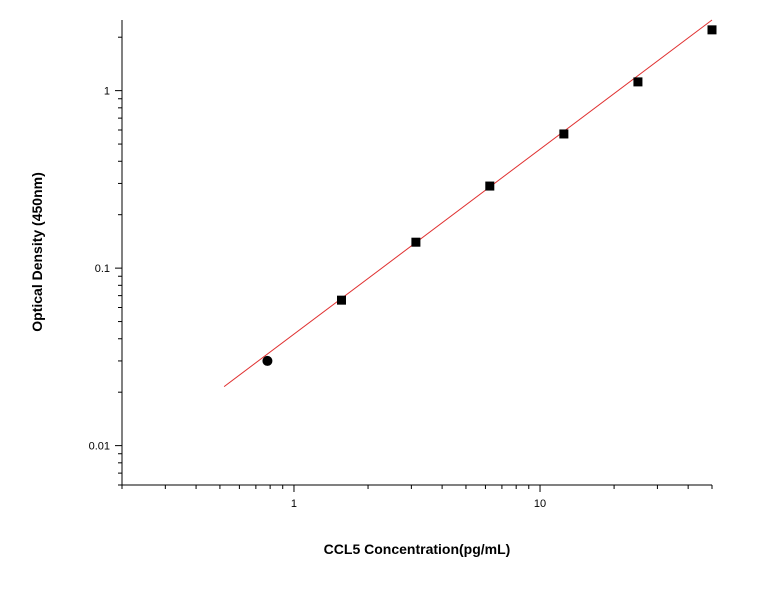 This screenshot has width=781, height=589. I want to click on y-tick-label: 1, so click(107, 92).